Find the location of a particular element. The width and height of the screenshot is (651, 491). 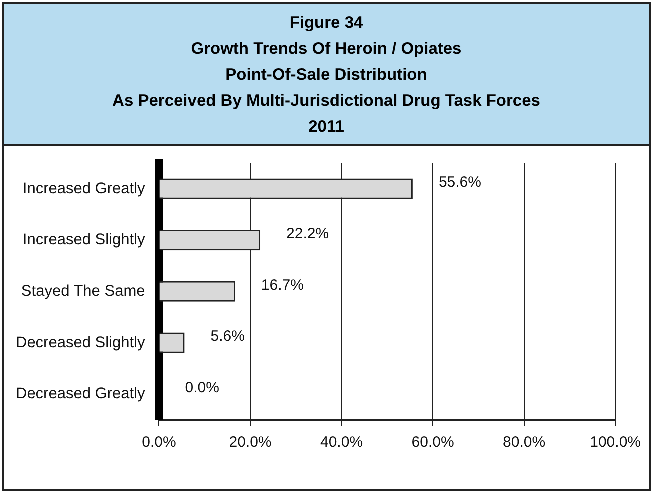

x-tick-label: 40.0% is located at coordinates (342, 443).